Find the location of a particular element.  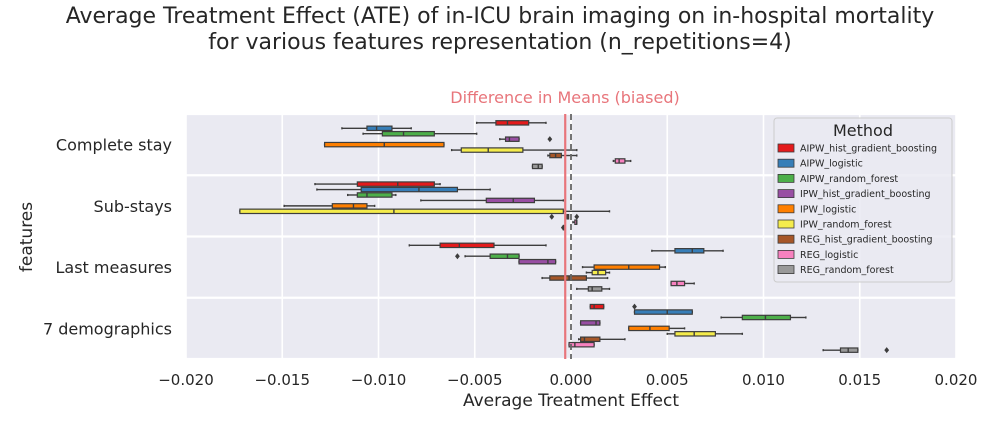

difference-in-means-label: Difference in Means (biased) is located at coordinates (564, 97).